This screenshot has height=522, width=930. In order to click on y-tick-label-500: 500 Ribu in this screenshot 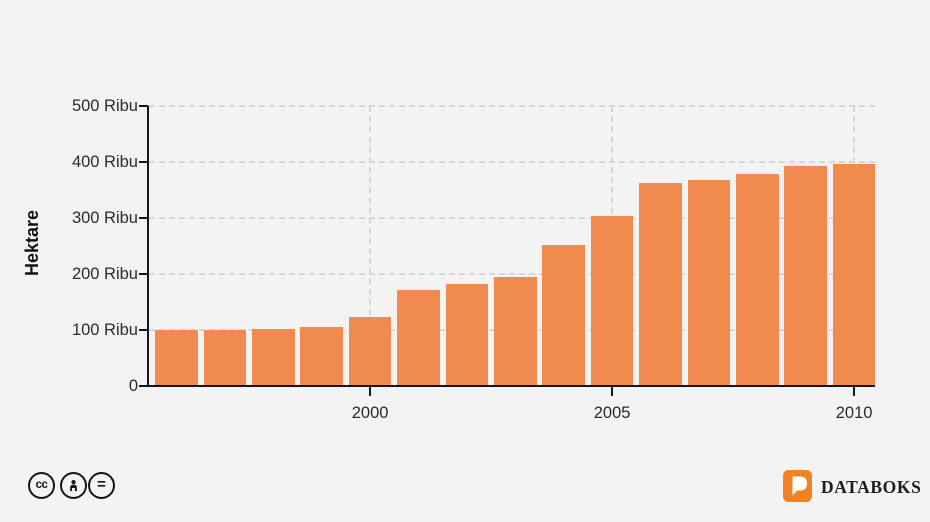, I will do `click(104, 106)`.